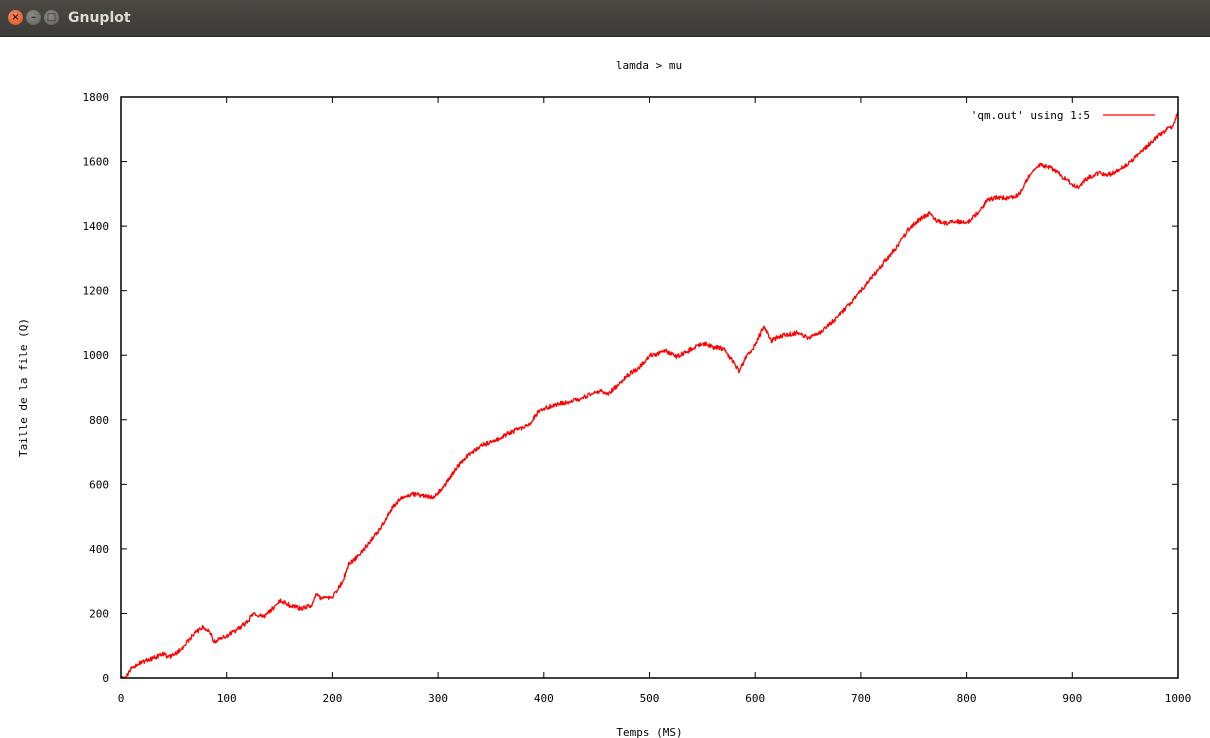 This screenshot has width=1210, height=738. What do you see at coordinates (1030, 115) in the screenshot?
I see `legend-label: 'qm.out' using 1:5` at bounding box center [1030, 115].